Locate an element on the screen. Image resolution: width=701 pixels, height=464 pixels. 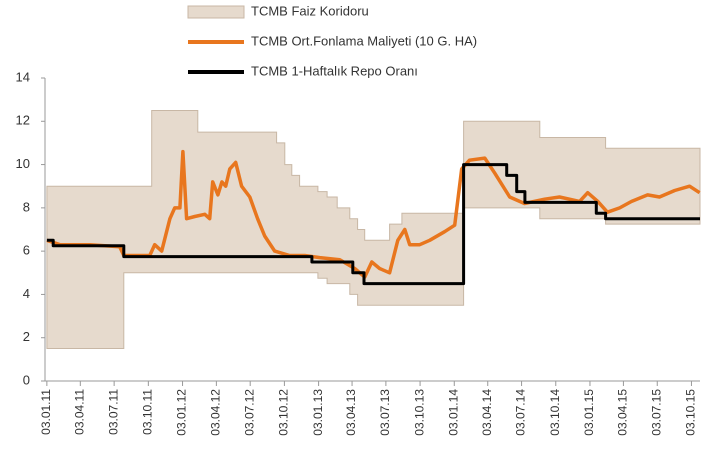
y-tick-label: 12 is located at coordinates (23, 120).